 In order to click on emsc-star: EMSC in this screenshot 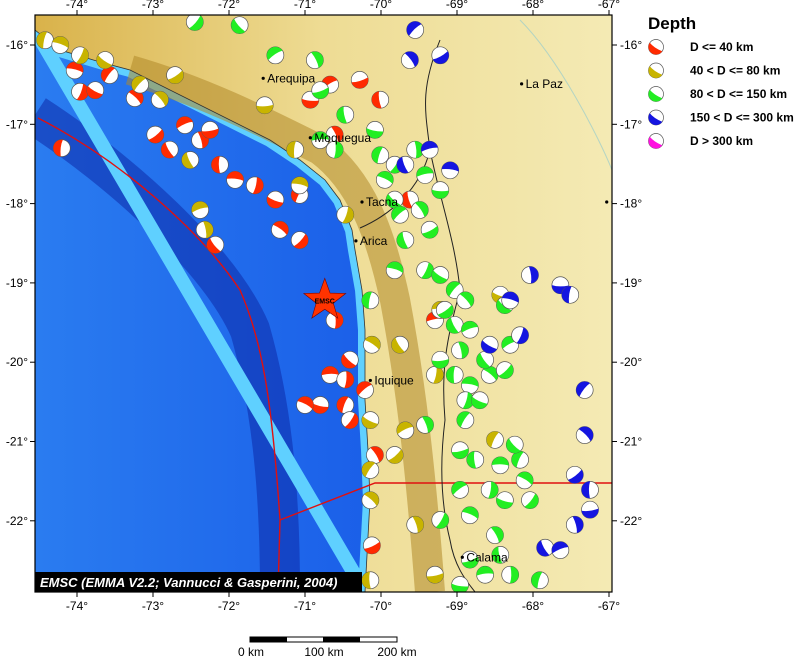, I will do `click(324, 298)`.